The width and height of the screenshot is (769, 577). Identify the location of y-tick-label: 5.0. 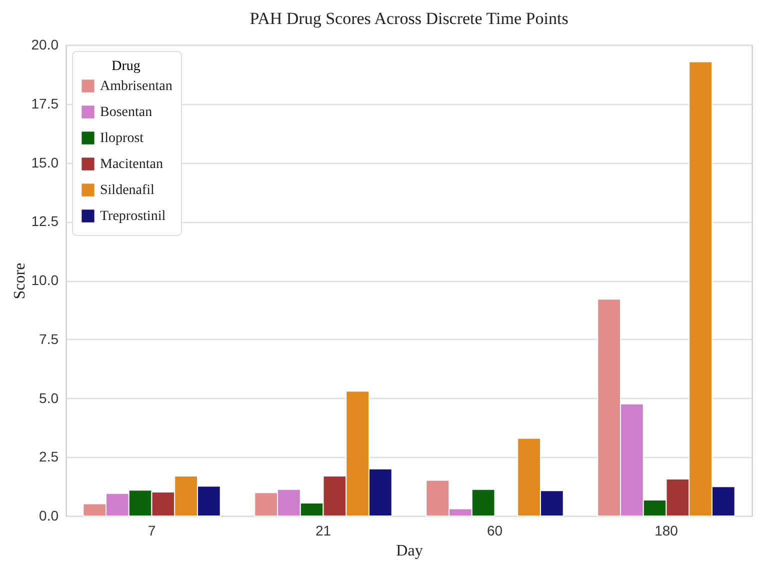
(49, 398).